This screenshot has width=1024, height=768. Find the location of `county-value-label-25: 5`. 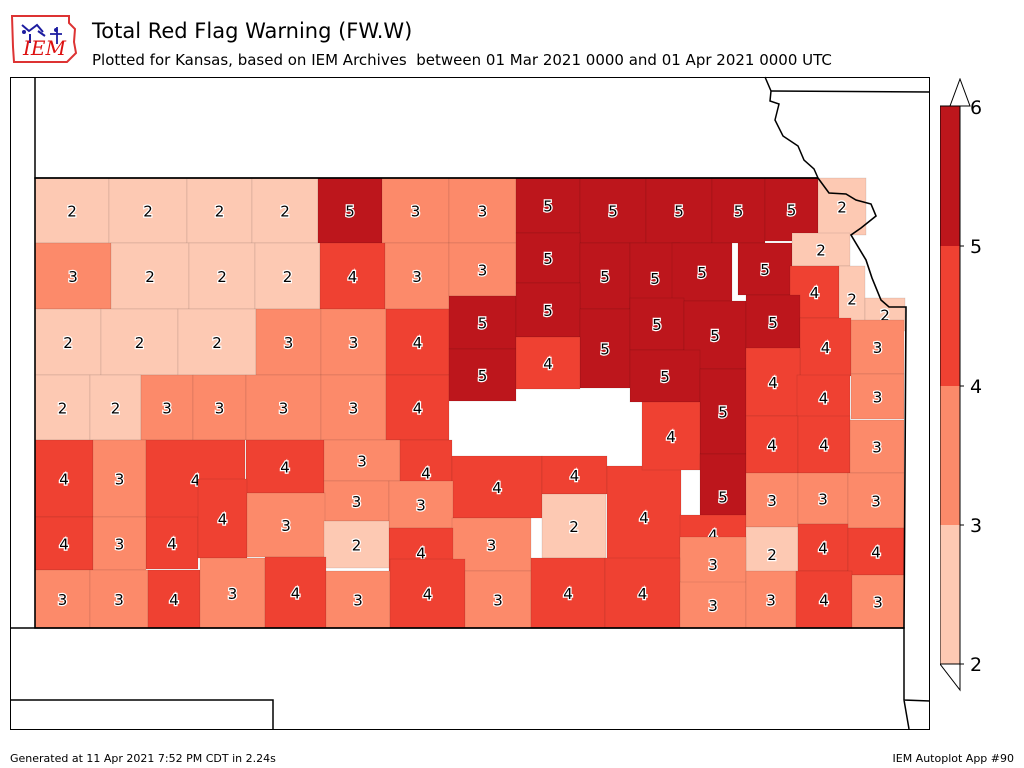

county-value-label-25: 5 is located at coordinates (765, 270).